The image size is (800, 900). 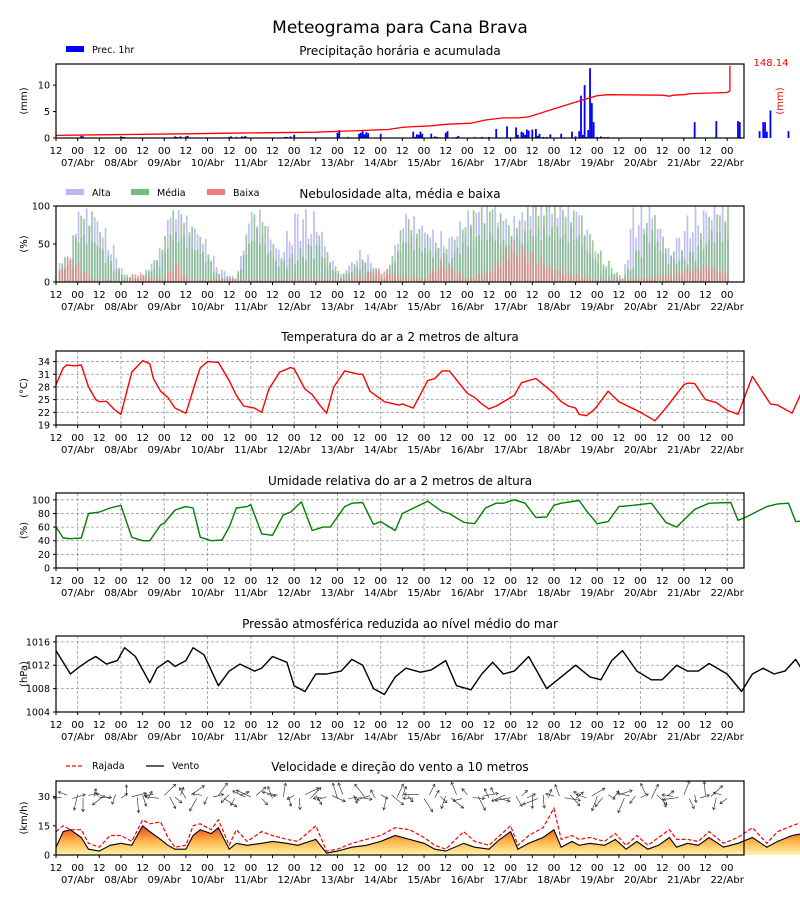 I want to click on panel-title: Nebulosidade alta, média e baixa, so click(x=399, y=194).